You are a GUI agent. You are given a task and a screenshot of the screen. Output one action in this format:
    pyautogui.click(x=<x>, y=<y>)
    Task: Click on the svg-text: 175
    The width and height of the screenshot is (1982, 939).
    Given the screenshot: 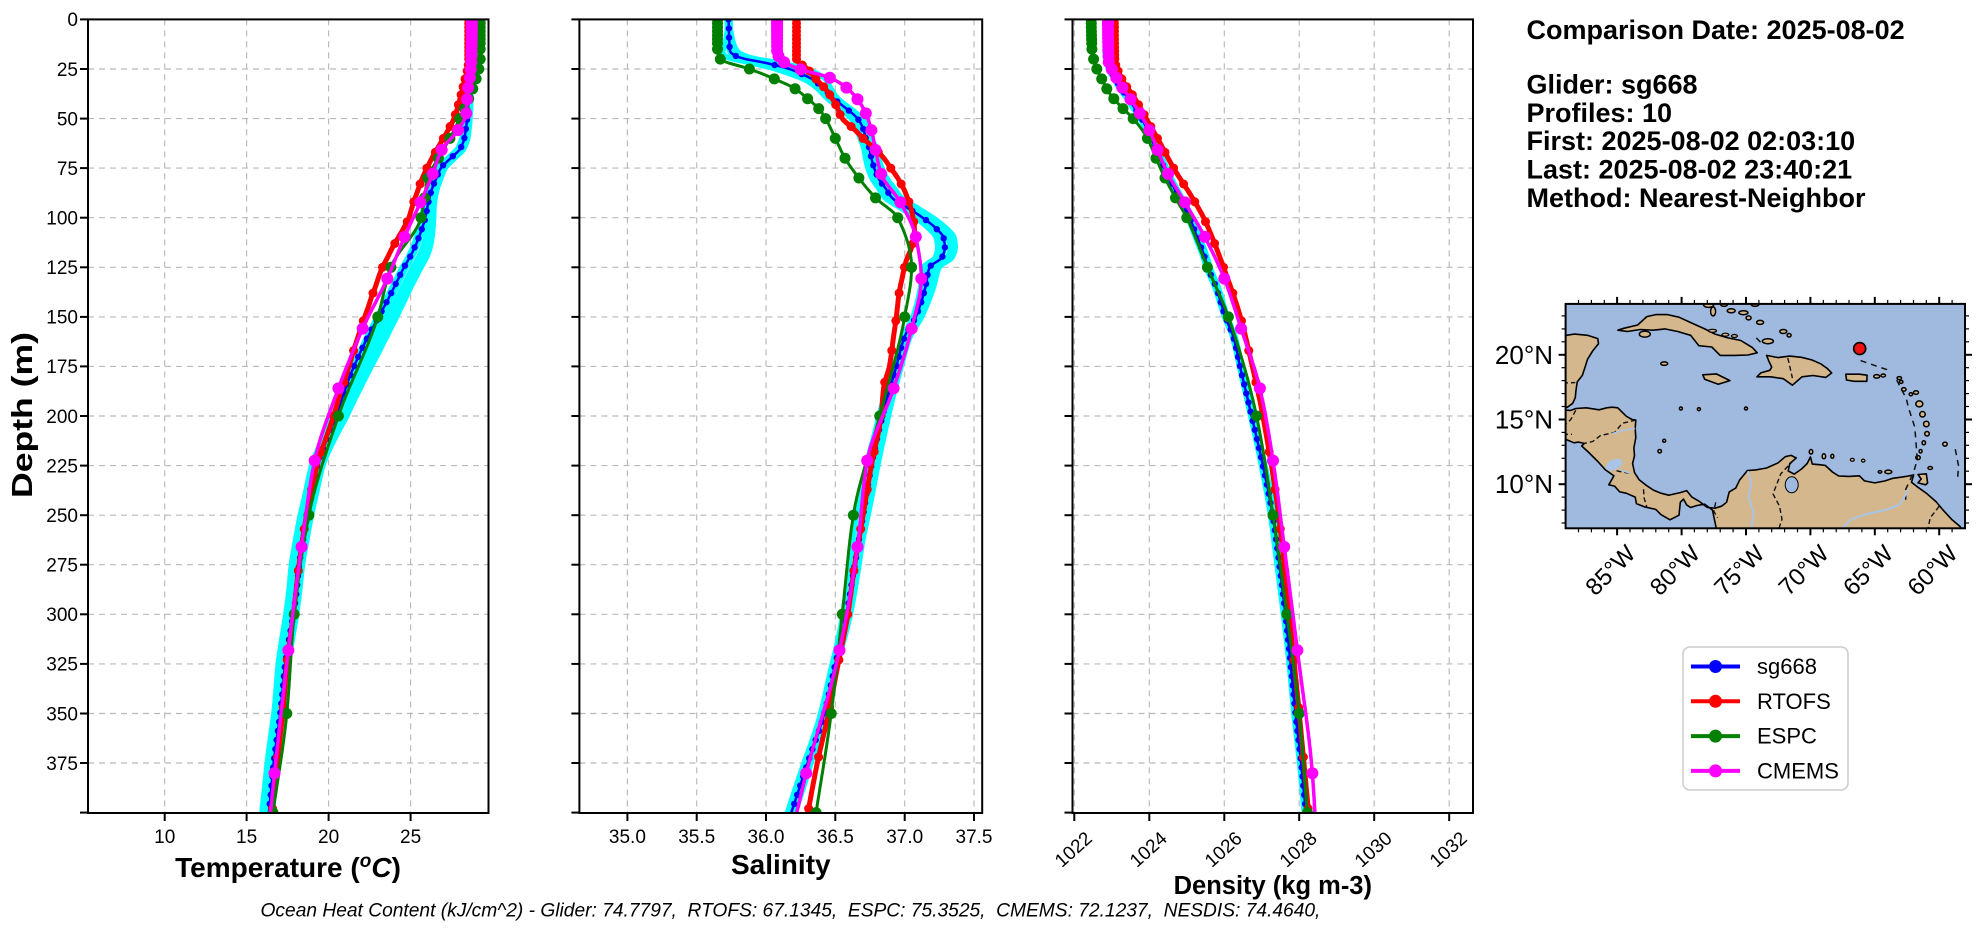 What is the action you would take?
    pyautogui.click(x=62, y=367)
    